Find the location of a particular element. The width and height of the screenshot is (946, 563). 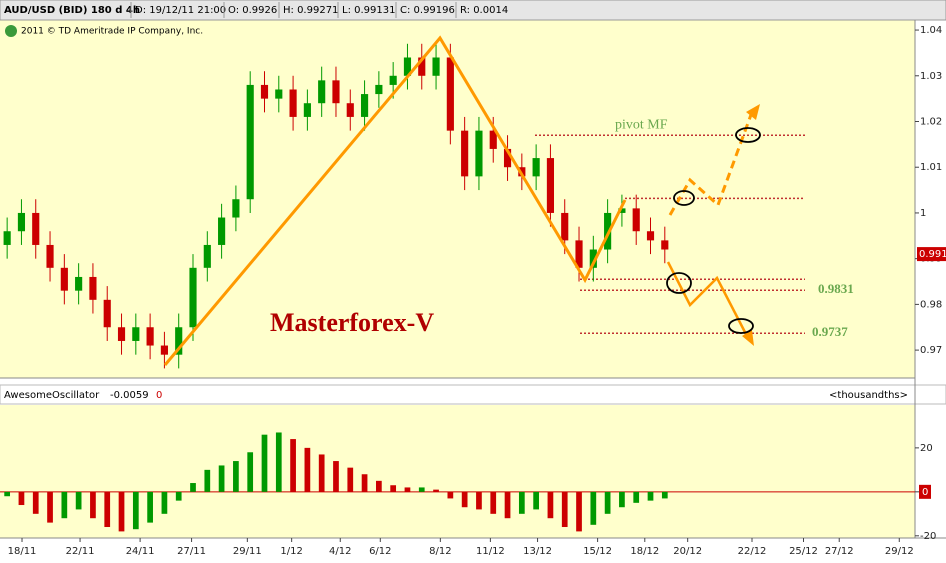

x-tick-label: 6/12 is located at coordinates (380, 551).